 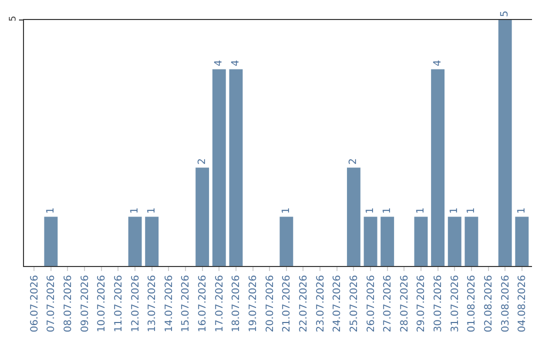 What do you see at coordinates (455, 303) in the screenshot?
I see `x-tick-label: 31.07.2026` at bounding box center [455, 303].